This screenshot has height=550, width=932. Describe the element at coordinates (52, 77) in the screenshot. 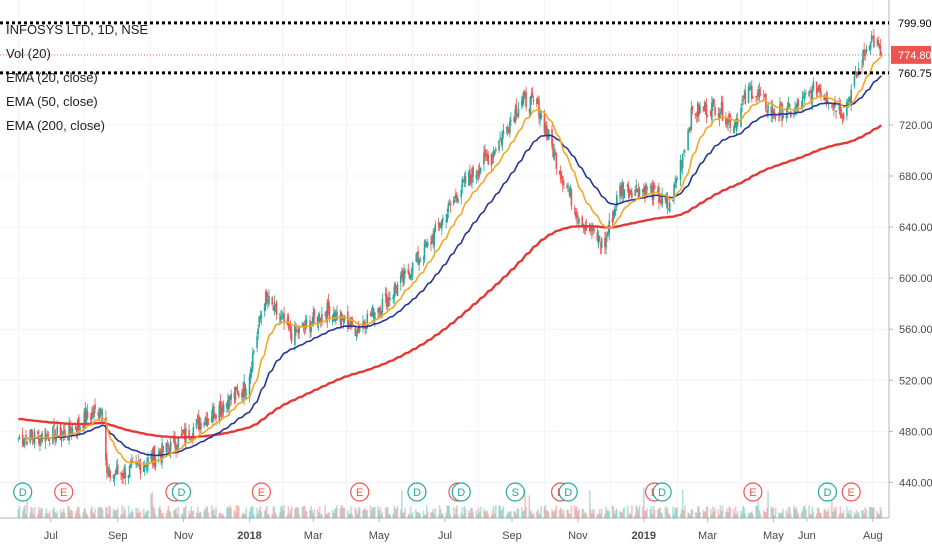

I see `legend-ema-20: EMA (20, close)` at that location.